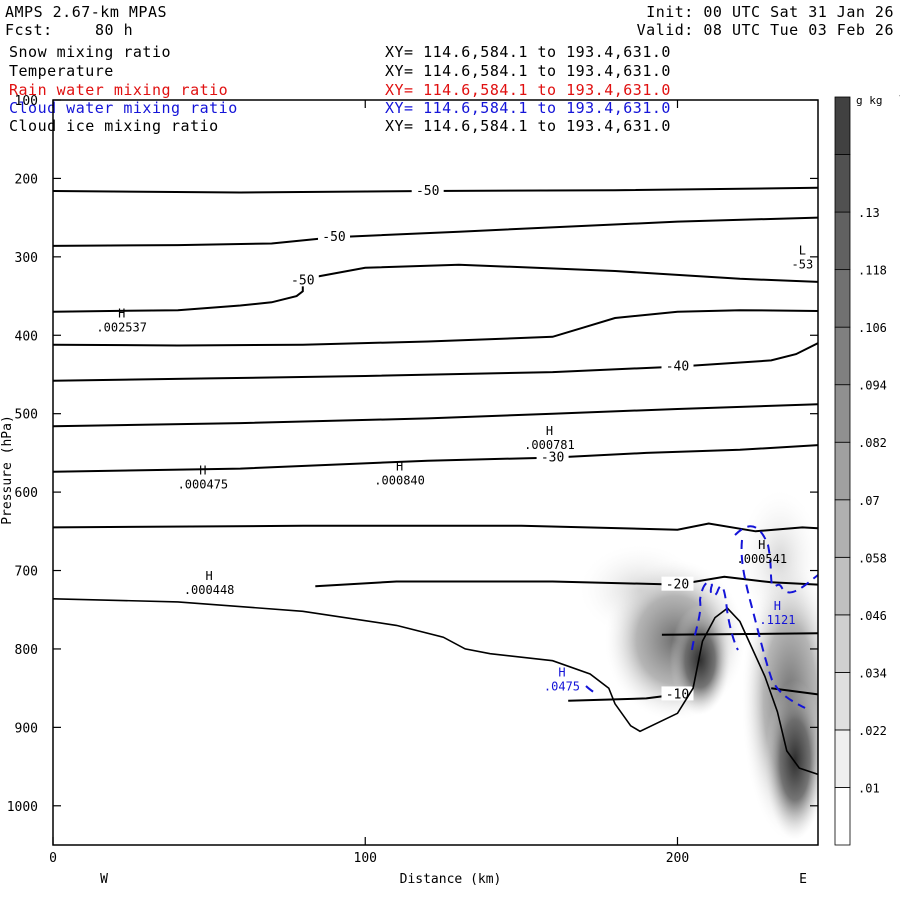 The height and width of the screenshot is (900, 900). What do you see at coordinates (872, 558) in the screenshot?
I see `colorbar-label: .058` at bounding box center [872, 558].